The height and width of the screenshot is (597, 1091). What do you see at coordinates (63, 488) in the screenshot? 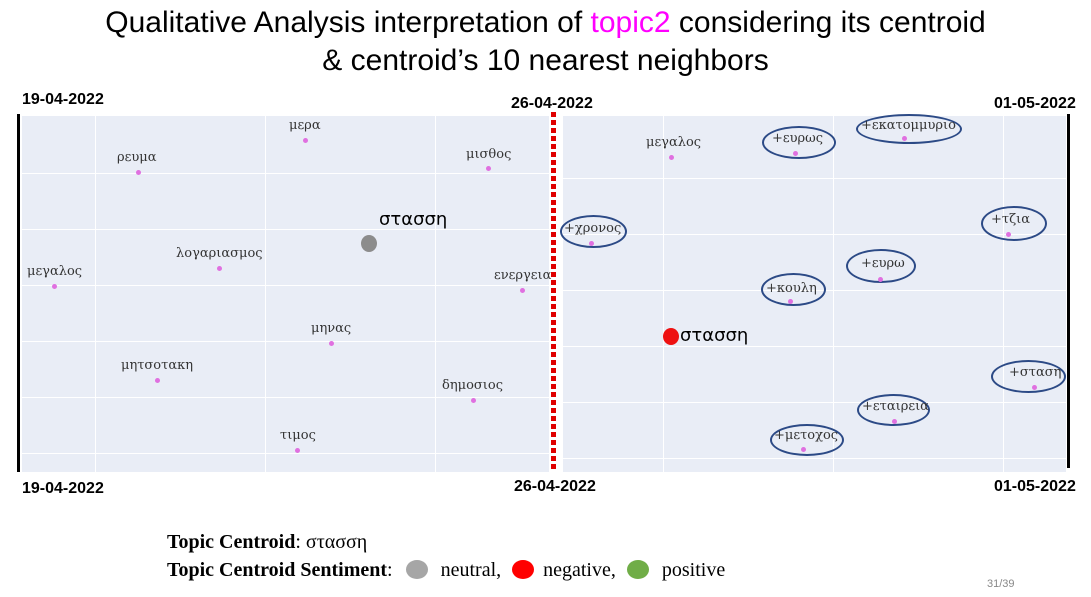
I see `date-left-bottom: 19-04-2022` at bounding box center [63, 488].